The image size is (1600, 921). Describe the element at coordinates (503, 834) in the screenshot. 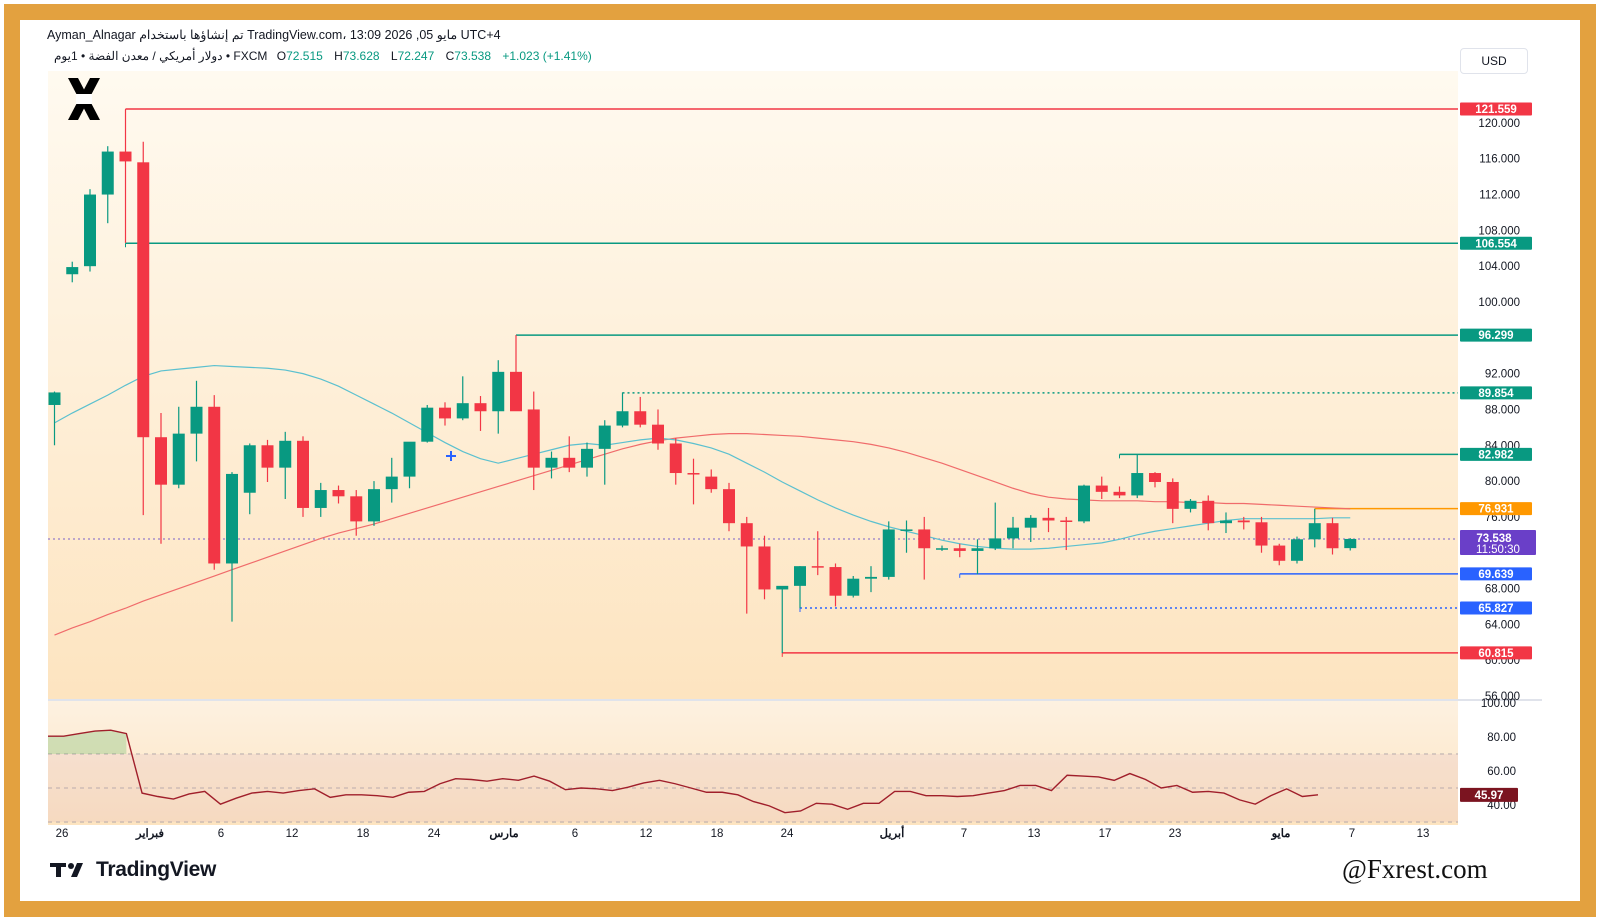

I see `time-axis-tick-6: مارس` at that location.